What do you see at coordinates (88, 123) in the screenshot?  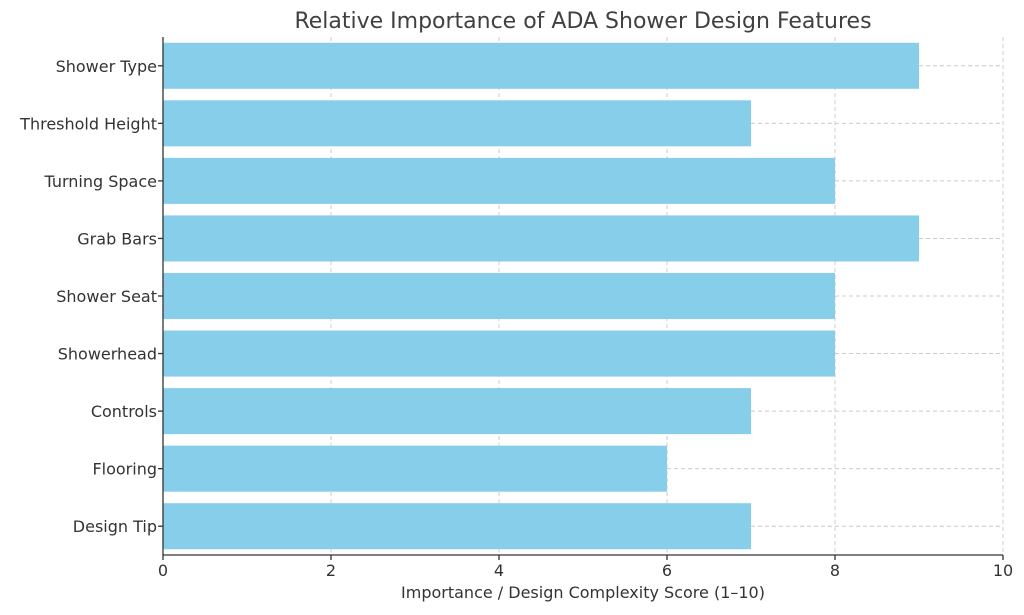 I see `y-tick-label: Threshold Height` at bounding box center [88, 123].